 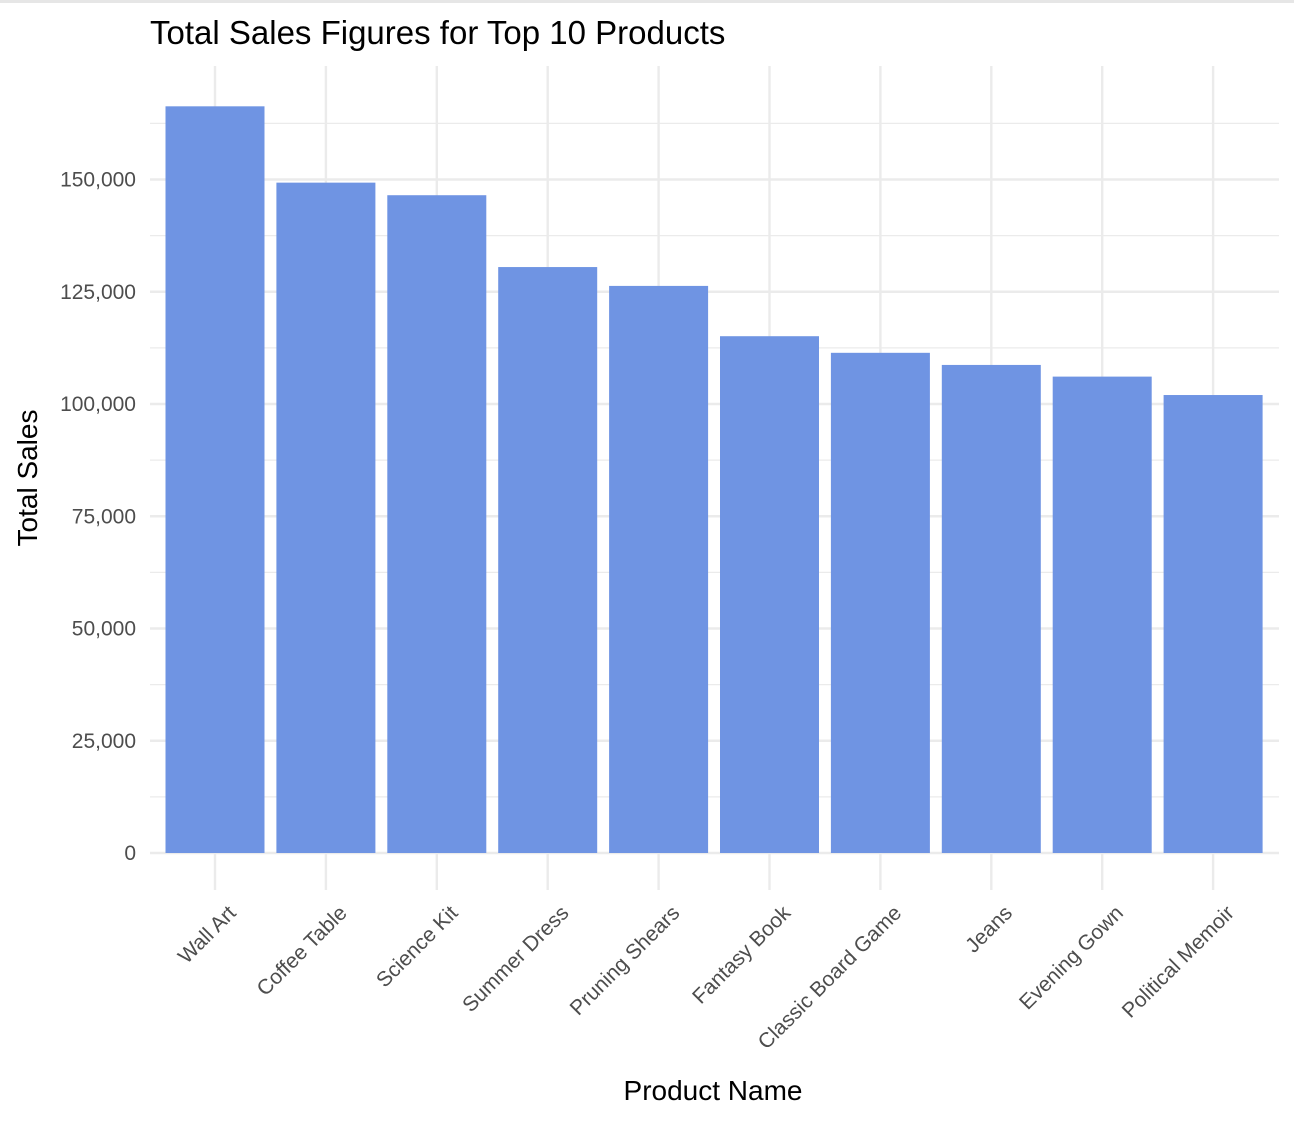 I want to click on x-tick-label: Fantasy Book, so click(x=741, y=954).